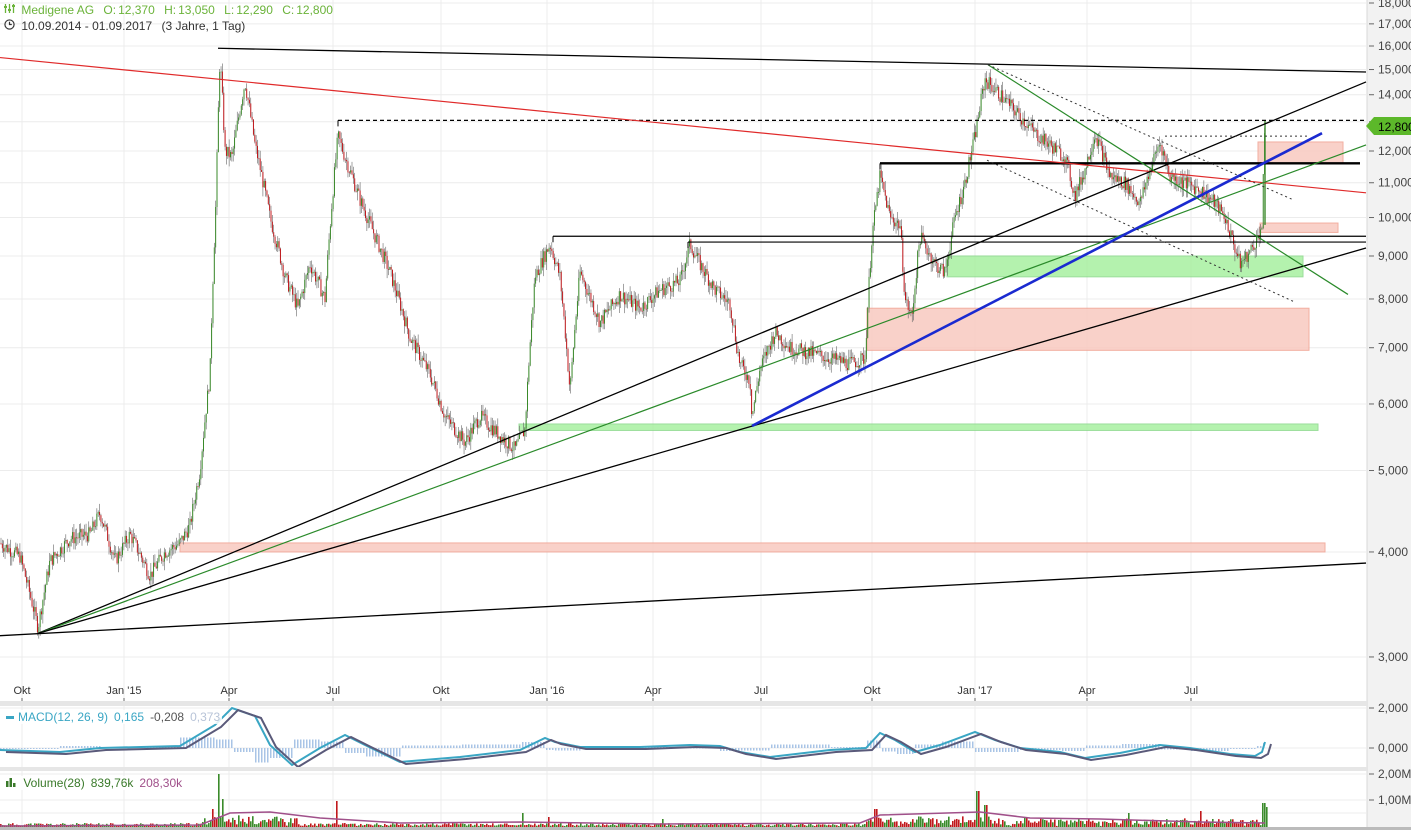 The image size is (1411, 830). I want to click on svg-text: Jan '17, so click(974, 691).